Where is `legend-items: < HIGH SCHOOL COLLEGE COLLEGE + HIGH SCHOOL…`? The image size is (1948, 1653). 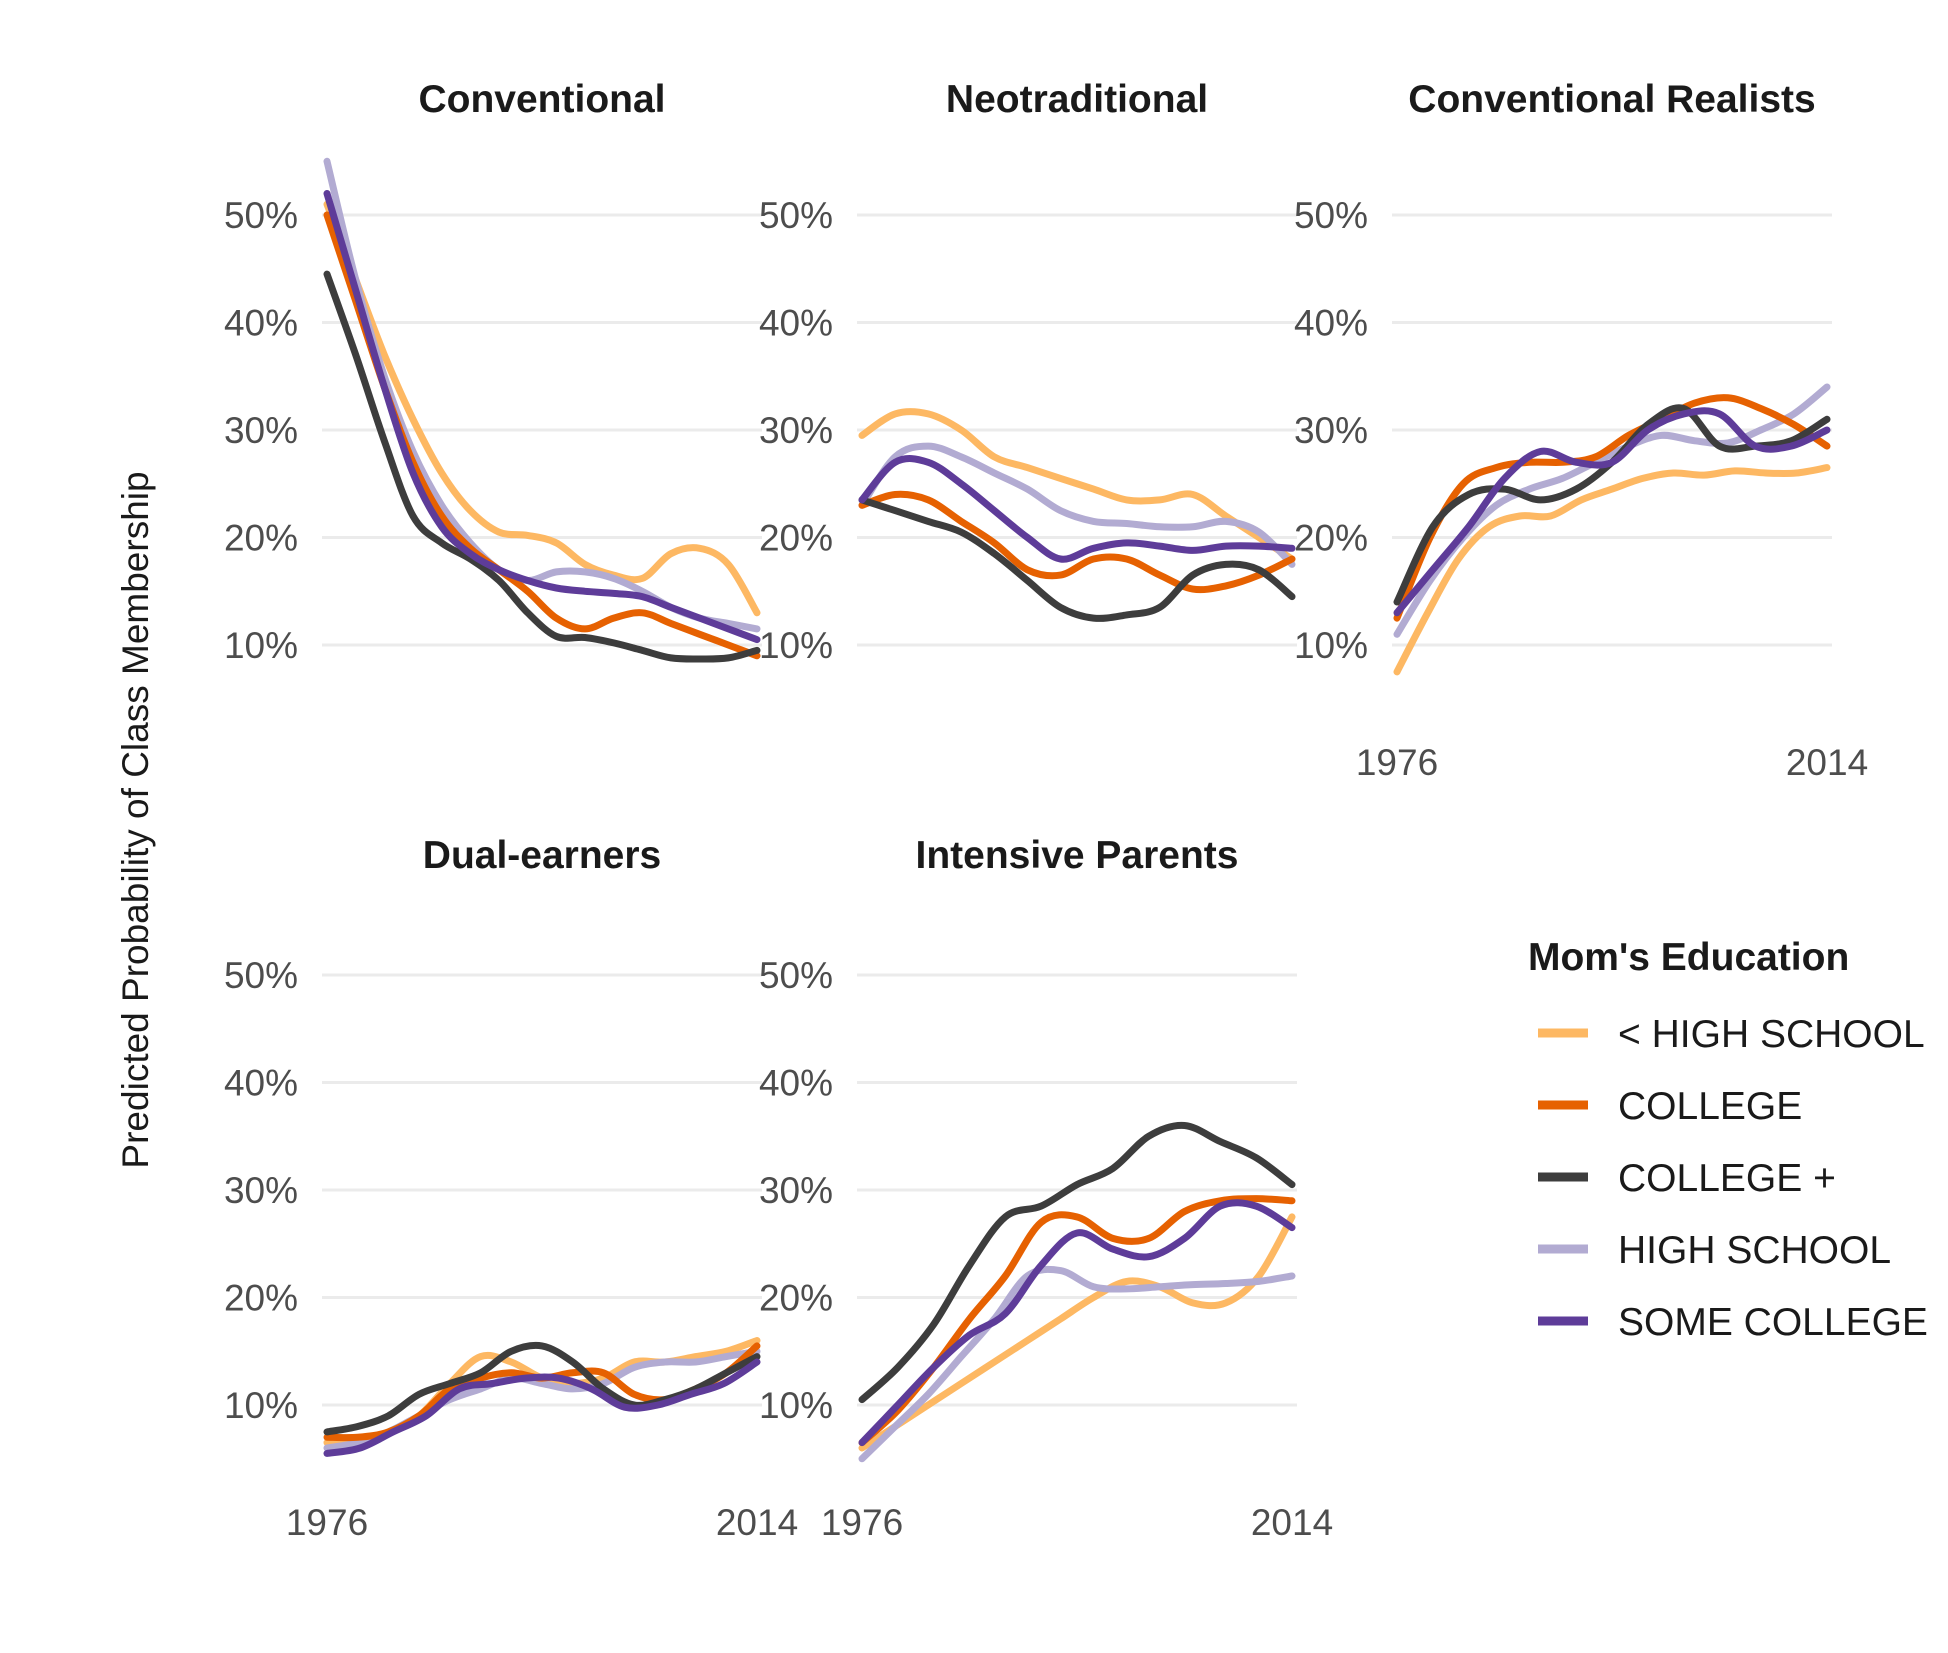 legend-items: < HIGH SCHOOL COLLEGE COLLEGE + HIGH SCHOOL… is located at coordinates (1733, 1178).